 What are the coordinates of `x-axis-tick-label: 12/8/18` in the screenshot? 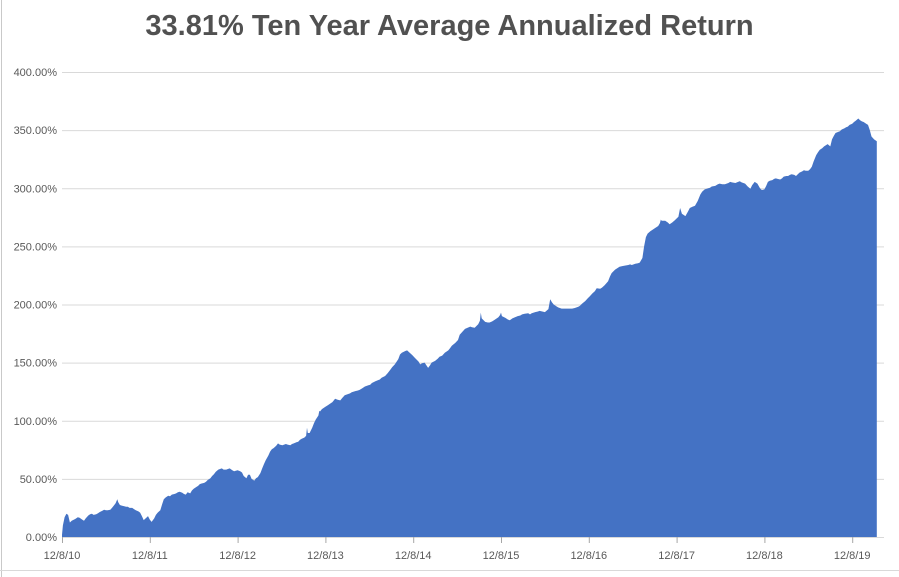 It's located at (764, 556).